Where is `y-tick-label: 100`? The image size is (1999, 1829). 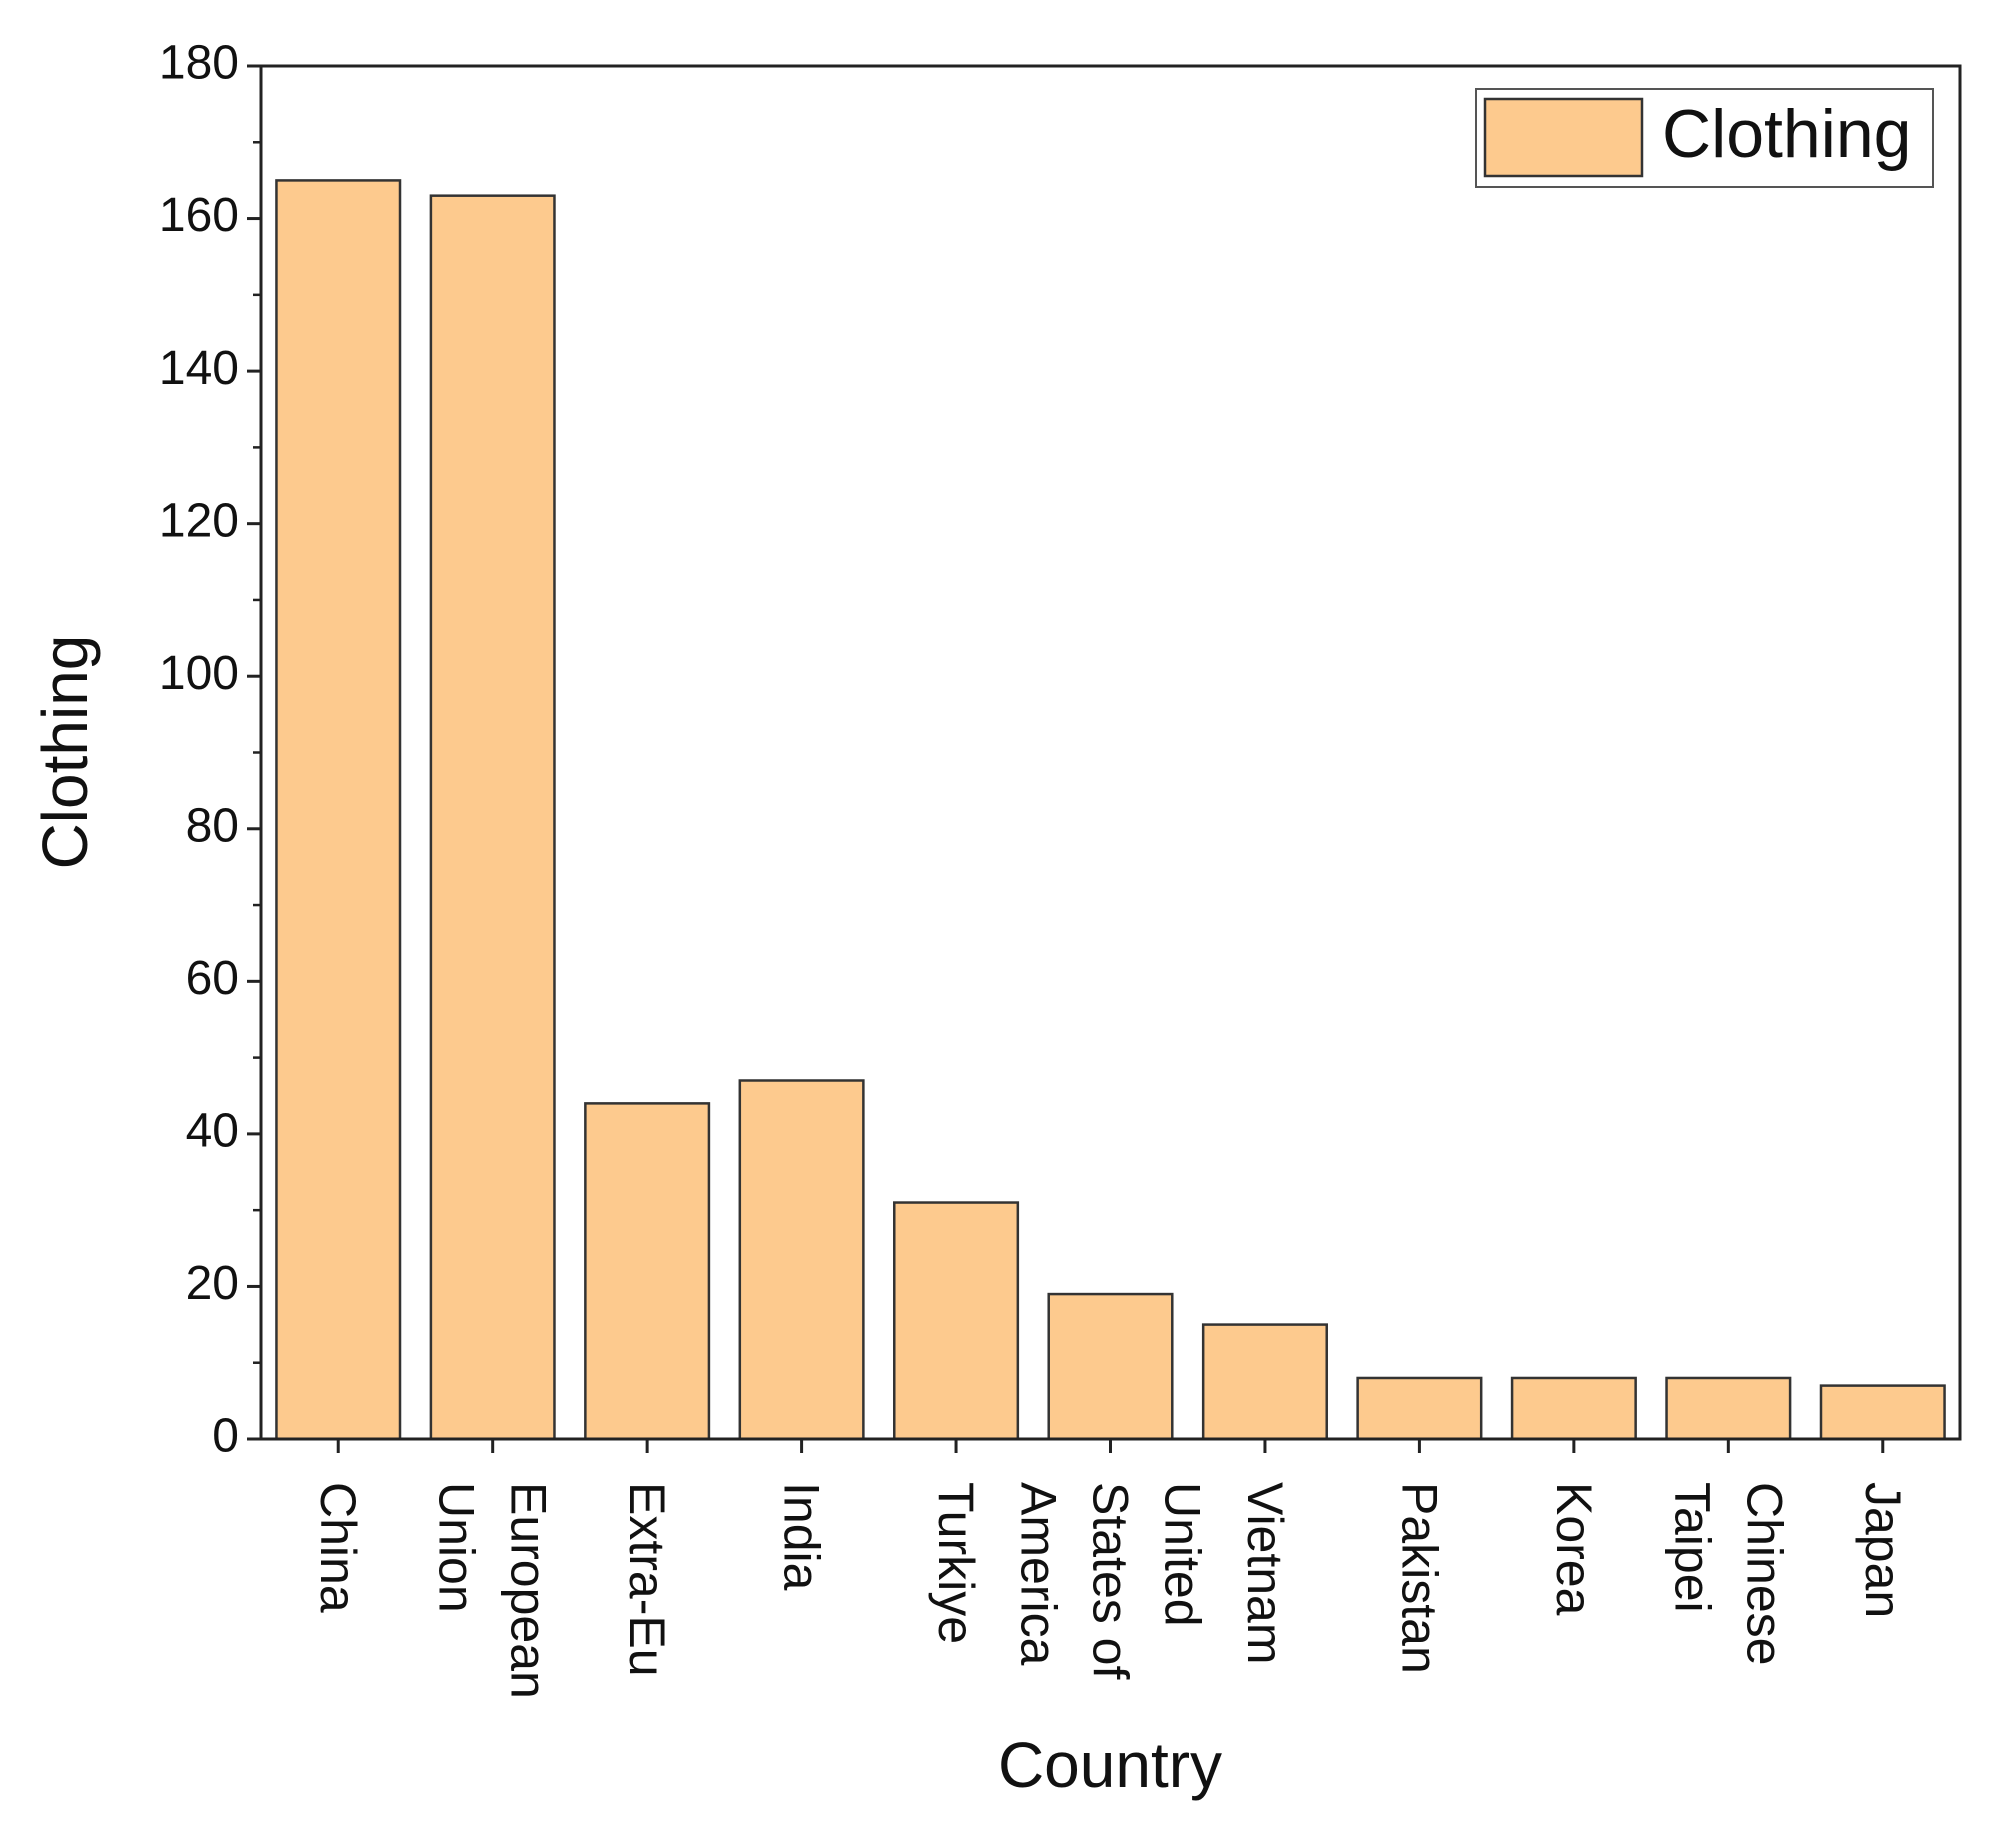 y-tick-label: 100 is located at coordinates (199, 673).